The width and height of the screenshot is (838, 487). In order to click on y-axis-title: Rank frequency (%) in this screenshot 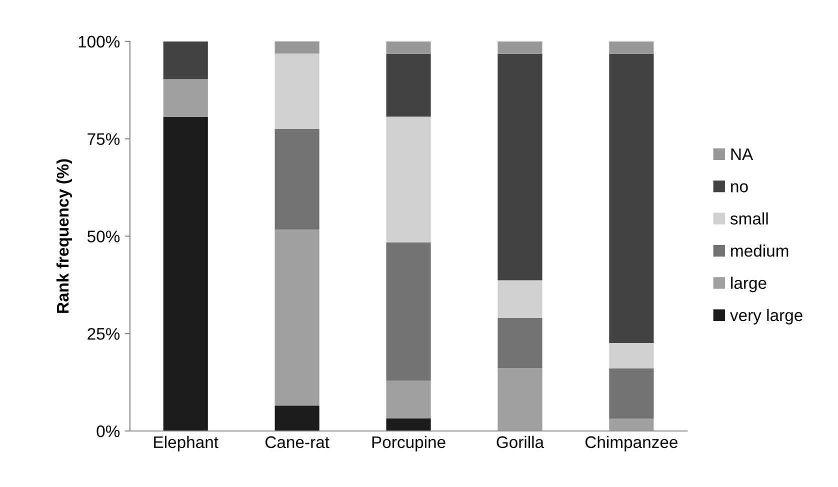, I will do `click(64, 236)`.